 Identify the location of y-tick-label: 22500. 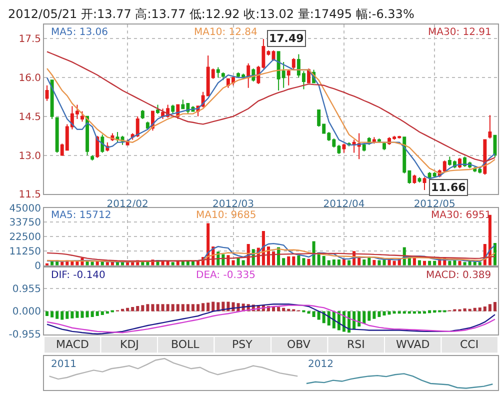
(25, 238).